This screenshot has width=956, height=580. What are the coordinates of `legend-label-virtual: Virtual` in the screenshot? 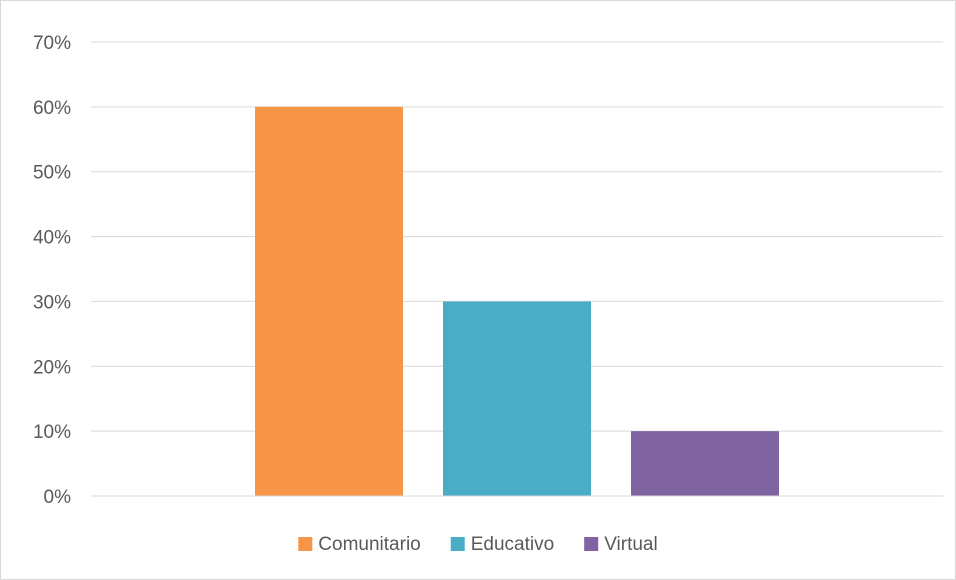 It's located at (631, 544).